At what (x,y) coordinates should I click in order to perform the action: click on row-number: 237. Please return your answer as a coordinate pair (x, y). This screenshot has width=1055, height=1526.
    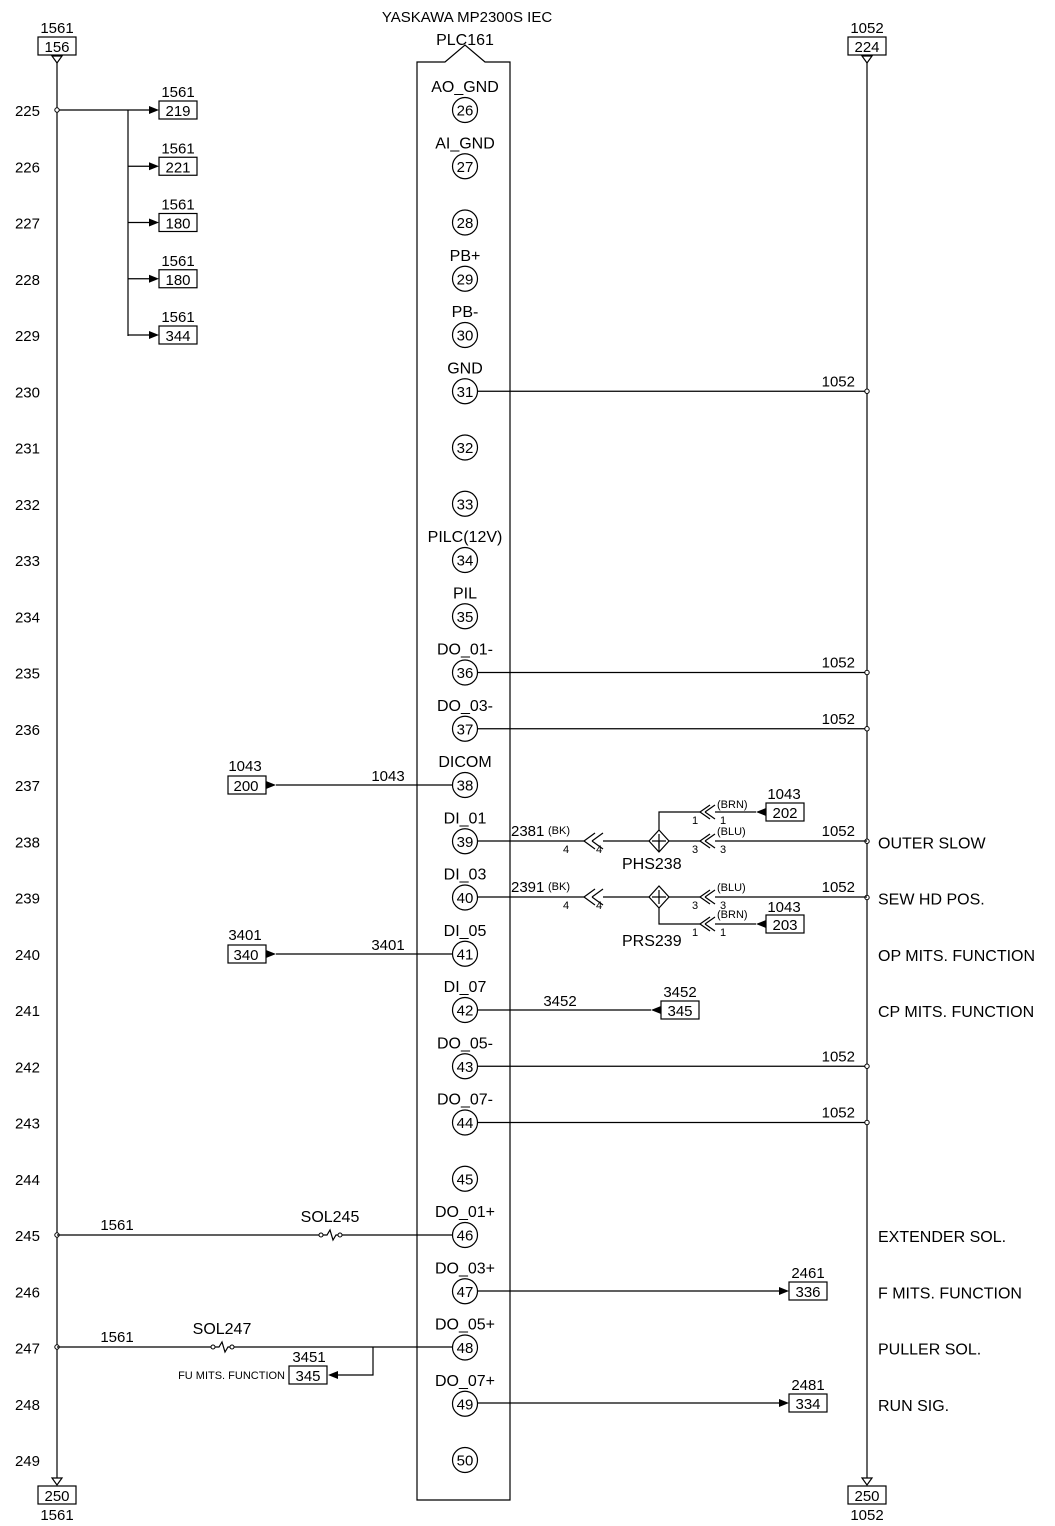
    Looking at the image, I should click on (27, 786).